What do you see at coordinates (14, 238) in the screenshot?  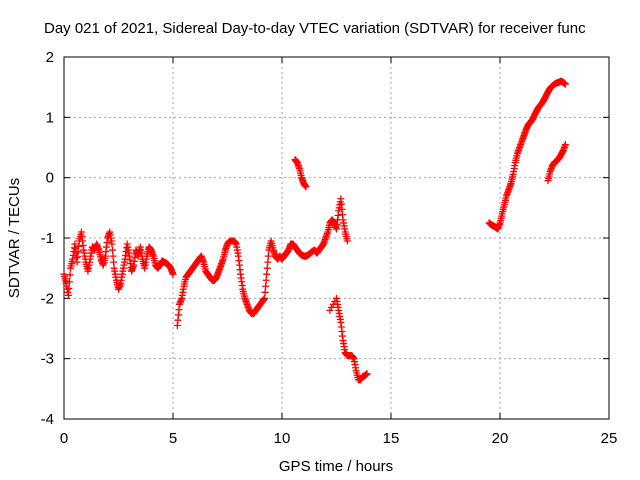 I see `y-axis-label: SDTVAR / TECUs` at bounding box center [14, 238].